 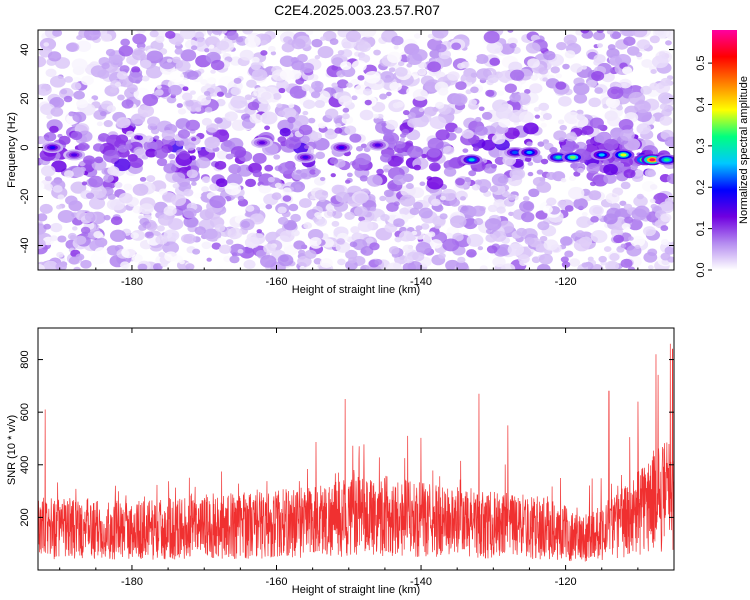 I want to click on spectrogram-hotspot, so click(x=377, y=145).